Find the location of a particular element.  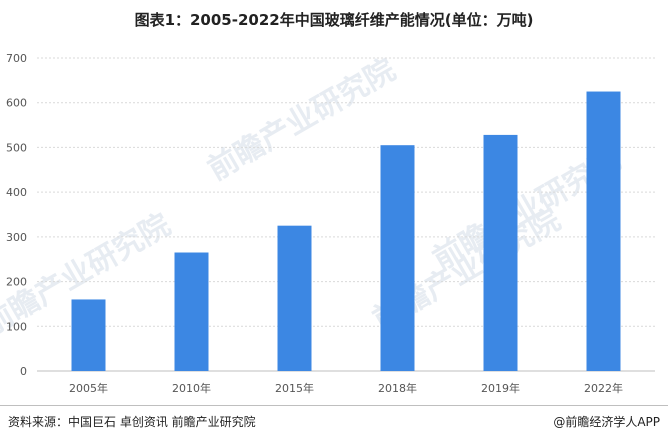

x-tick-label: 2019年 is located at coordinates (500, 388).